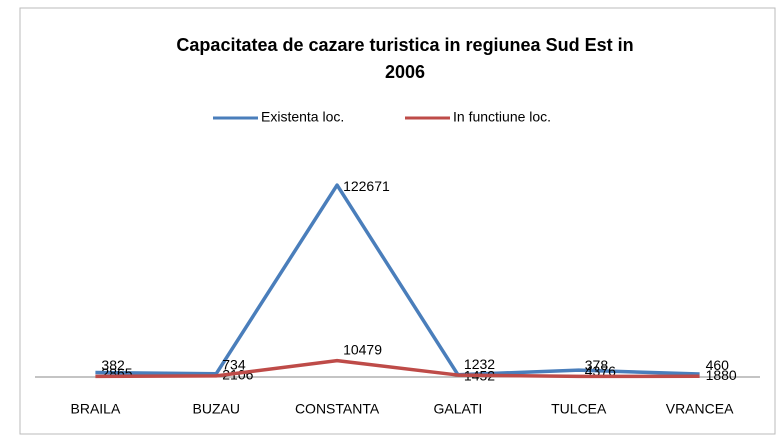 This screenshot has width=776, height=435. Describe the element at coordinates (113, 365) in the screenshot. I see `data-label: 382` at that location.